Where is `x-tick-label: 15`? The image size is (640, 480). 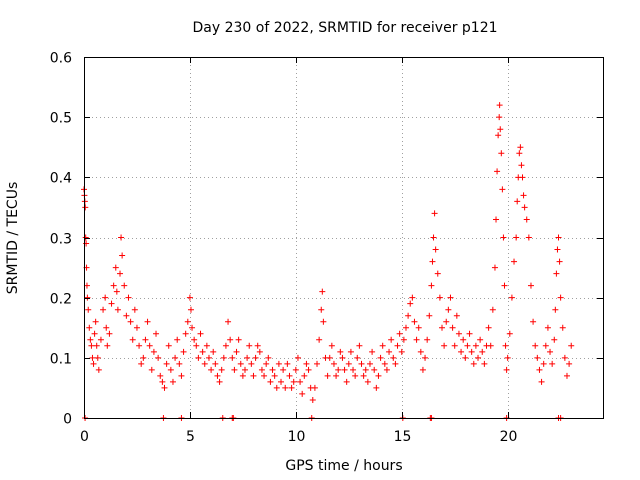
x-tick-label: 15 is located at coordinates (403, 437).